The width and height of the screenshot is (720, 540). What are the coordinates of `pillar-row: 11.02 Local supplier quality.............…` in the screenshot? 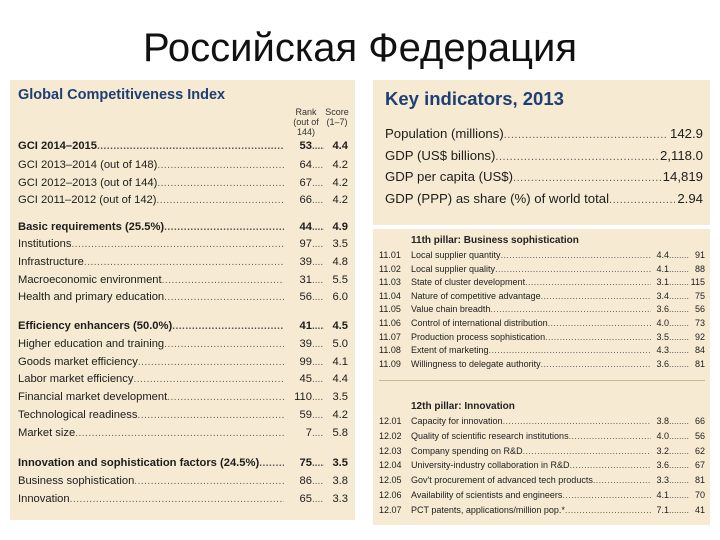 It's located at (542, 270).